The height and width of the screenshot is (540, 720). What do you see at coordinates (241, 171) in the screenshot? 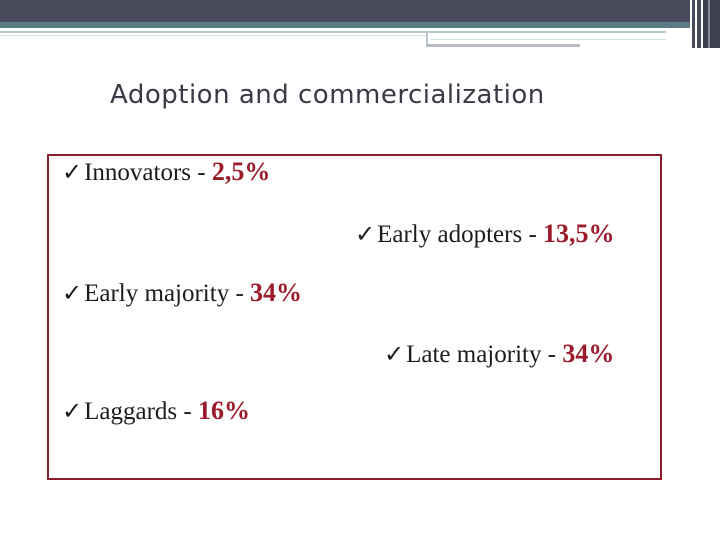
I see `item-percentage: 2,5%` at bounding box center [241, 171].